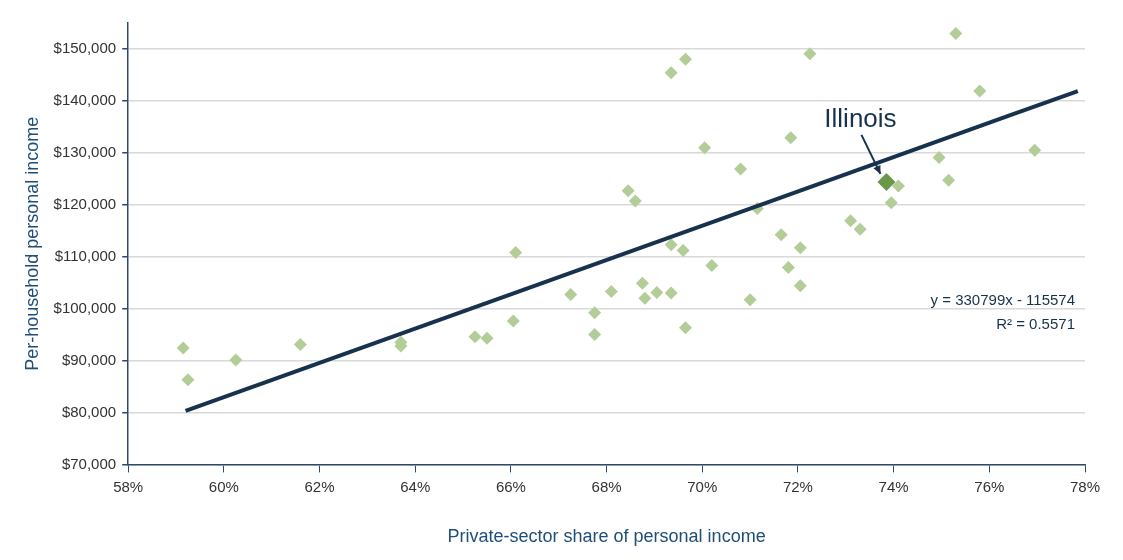  What do you see at coordinates (989, 486) in the screenshot?
I see `x-tick-label: 76%` at bounding box center [989, 486].